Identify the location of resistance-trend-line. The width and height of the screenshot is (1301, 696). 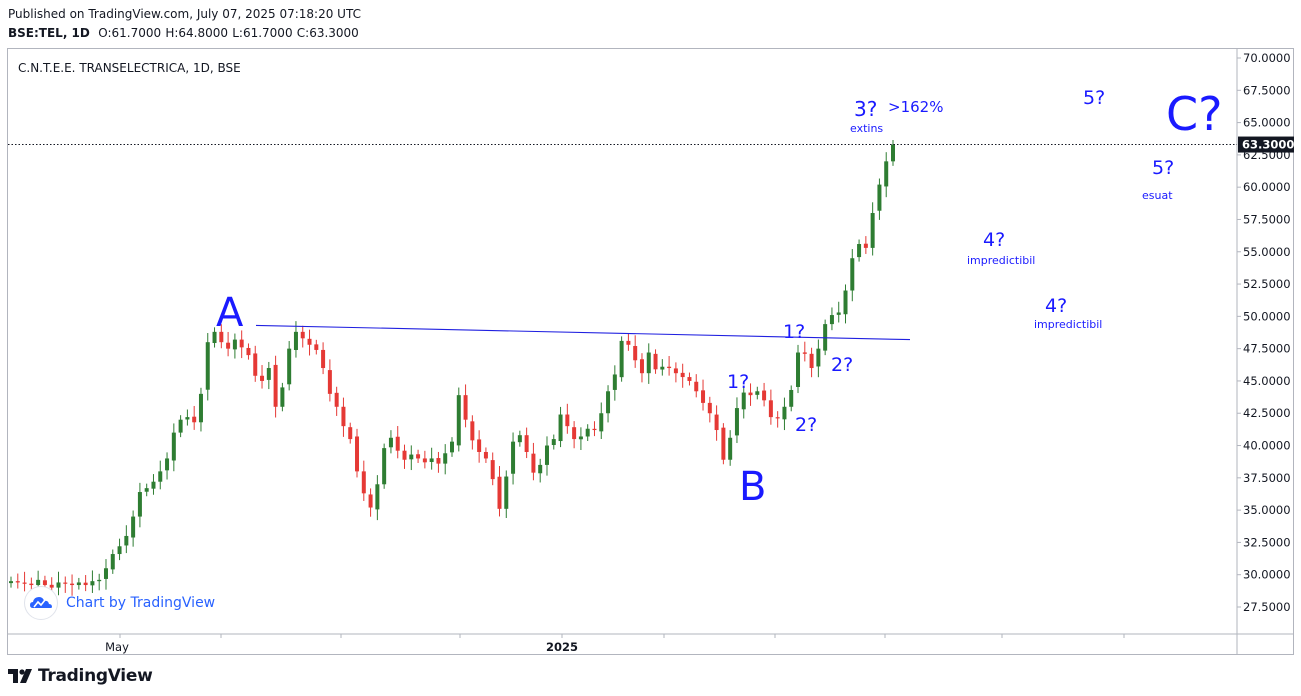
(583, 332).